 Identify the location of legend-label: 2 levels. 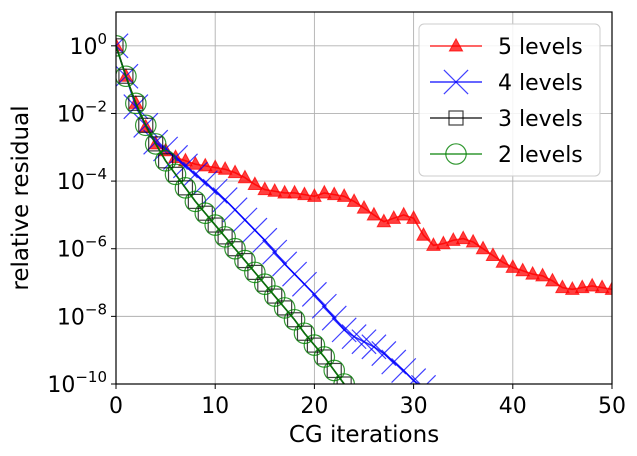
(540, 155).